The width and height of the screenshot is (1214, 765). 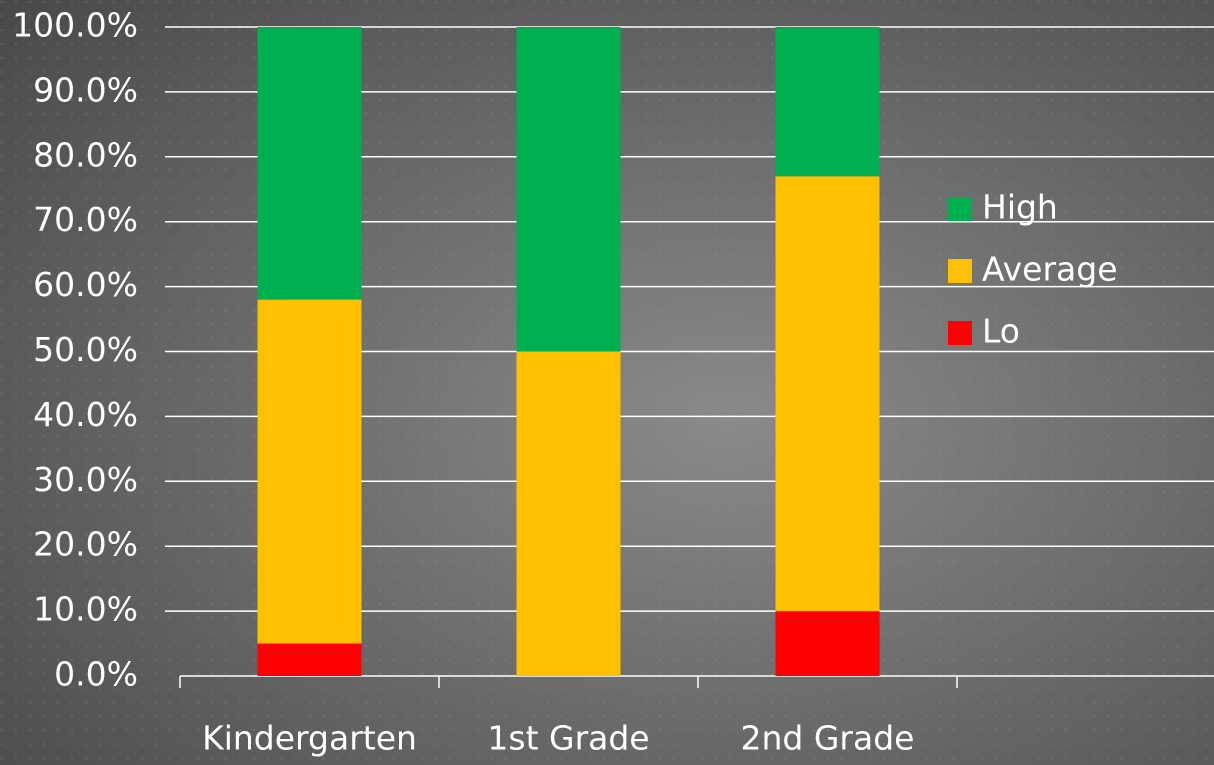 What do you see at coordinates (85, 154) in the screenshot?
I see `y-tick-label: 80.0%` at bounding box center [85, 154].